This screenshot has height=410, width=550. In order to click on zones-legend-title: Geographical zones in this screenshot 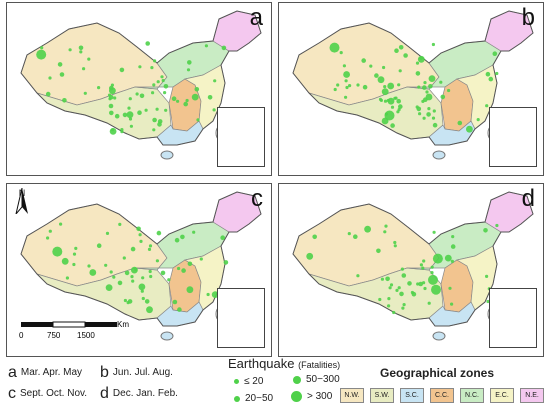, I will do `click(437, 373)`.